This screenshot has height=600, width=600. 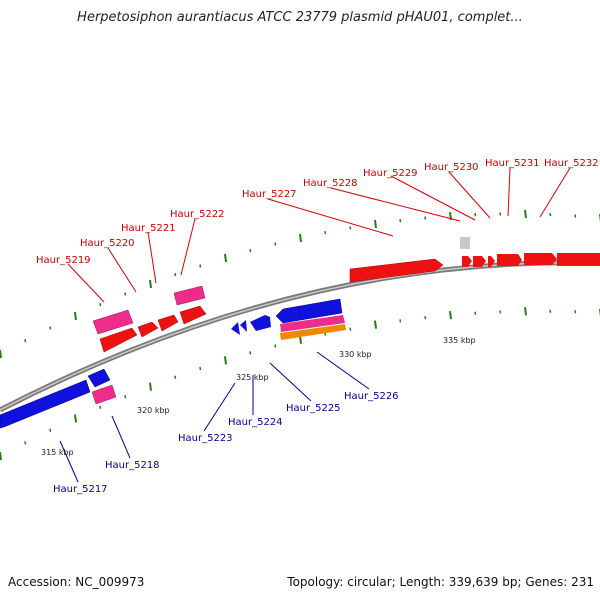 I want to click on gene-label-5228: Haur_5228, so click(x=330, y=183).